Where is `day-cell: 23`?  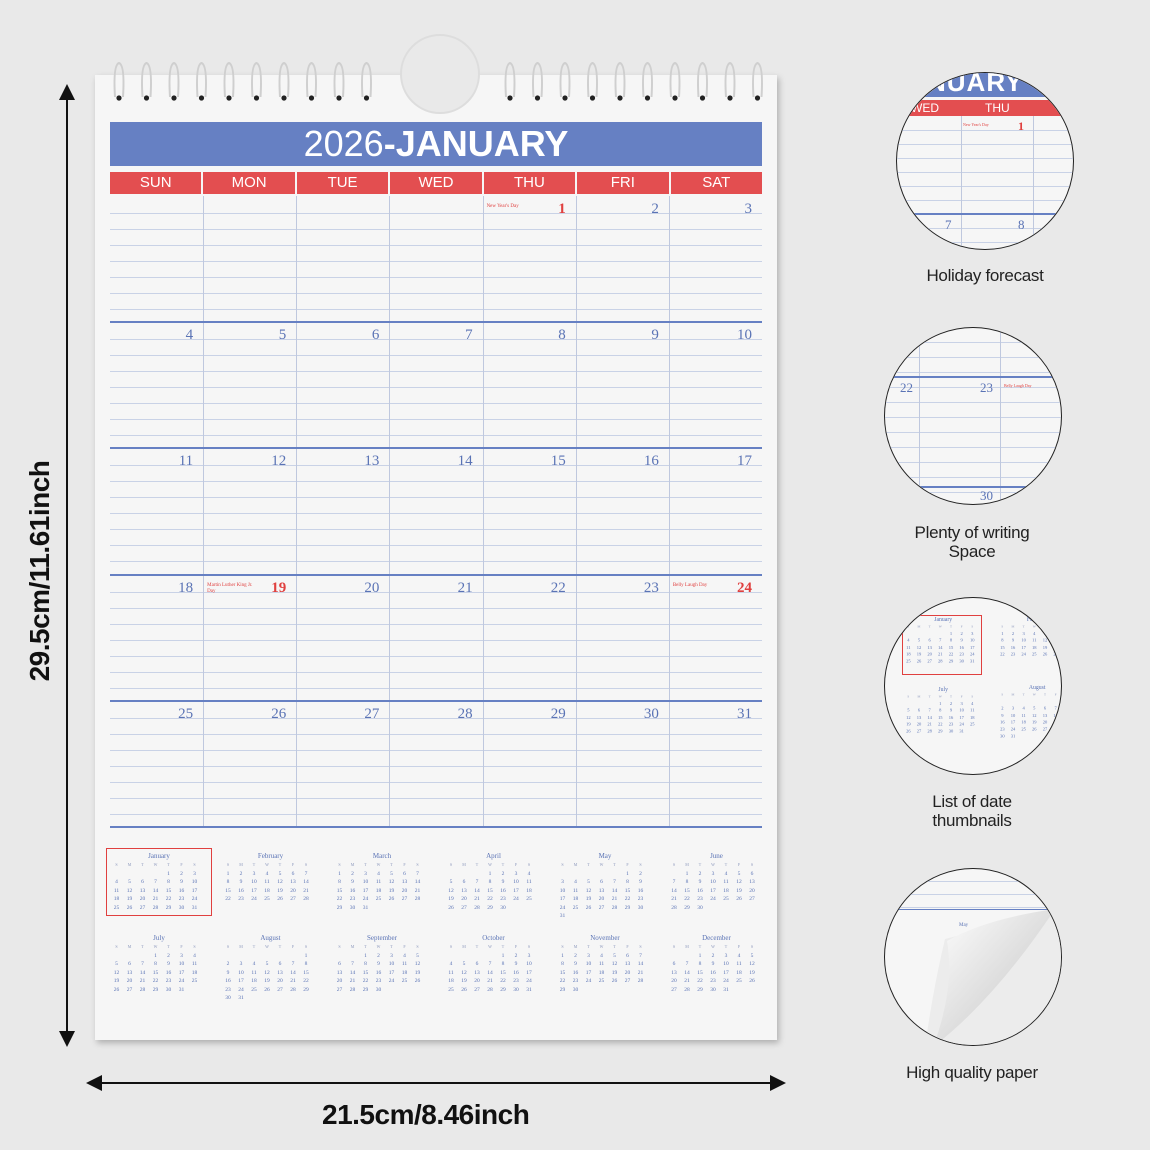
day-cell: 23 is located at coordinates (622, 638).